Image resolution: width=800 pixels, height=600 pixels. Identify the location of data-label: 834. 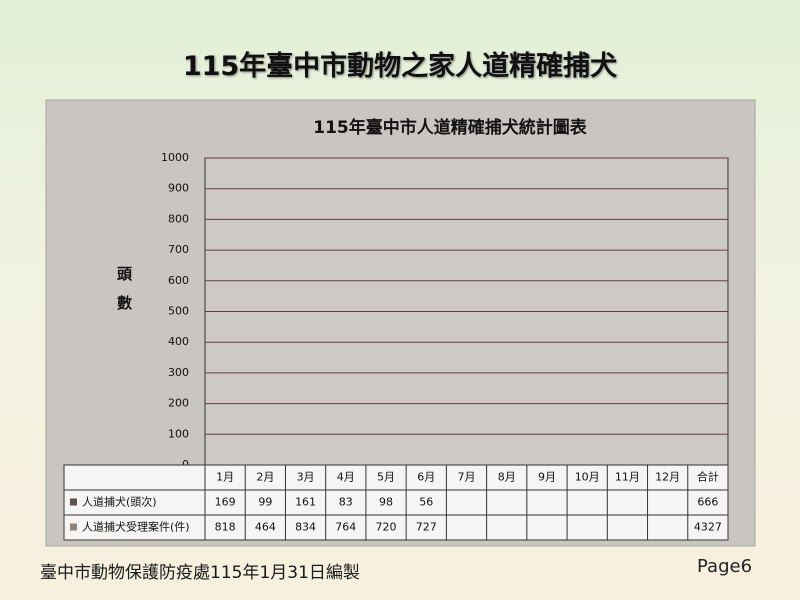
(305, 527).